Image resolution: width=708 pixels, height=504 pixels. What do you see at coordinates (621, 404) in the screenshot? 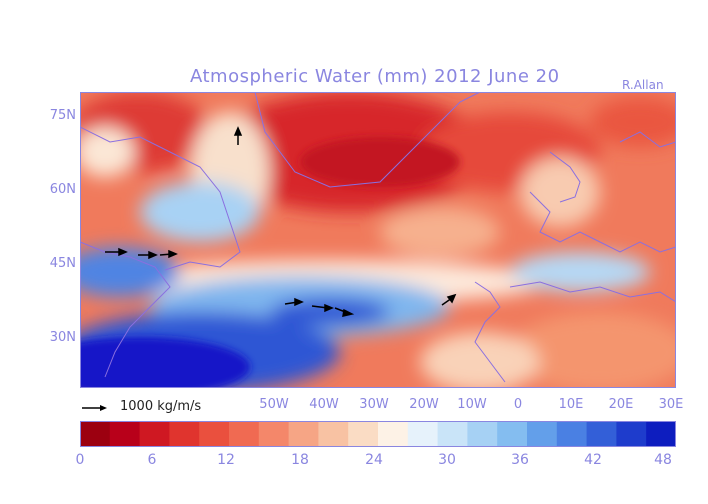
I see `lon-label-20e: 20E` at bounding box center [621, 404].